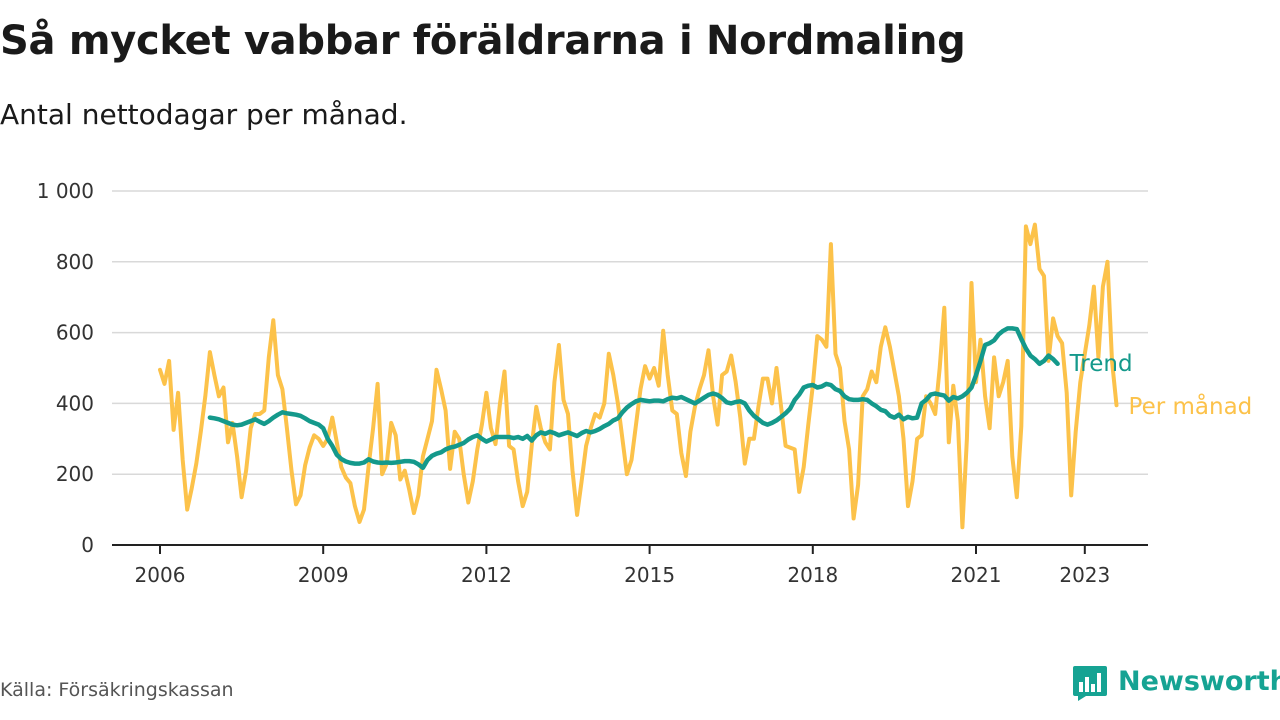 The image size is (1280, 720). I want to click on y-tick-label: 400, so click(75, 403).